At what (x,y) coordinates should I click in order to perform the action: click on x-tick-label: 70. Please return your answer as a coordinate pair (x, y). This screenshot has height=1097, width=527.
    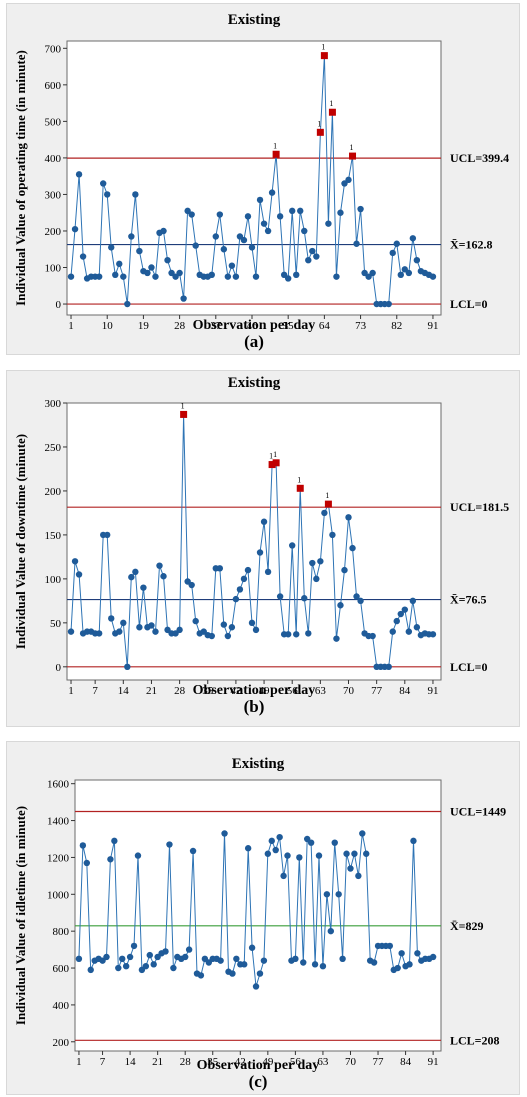
    Looking at the image, I should click on (351, 1062).